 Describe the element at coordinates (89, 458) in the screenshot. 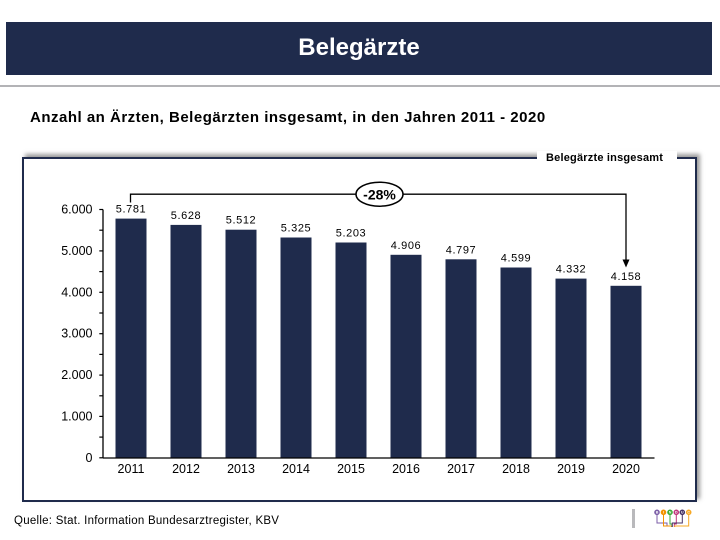

I see `svg-text: 0` at that location.